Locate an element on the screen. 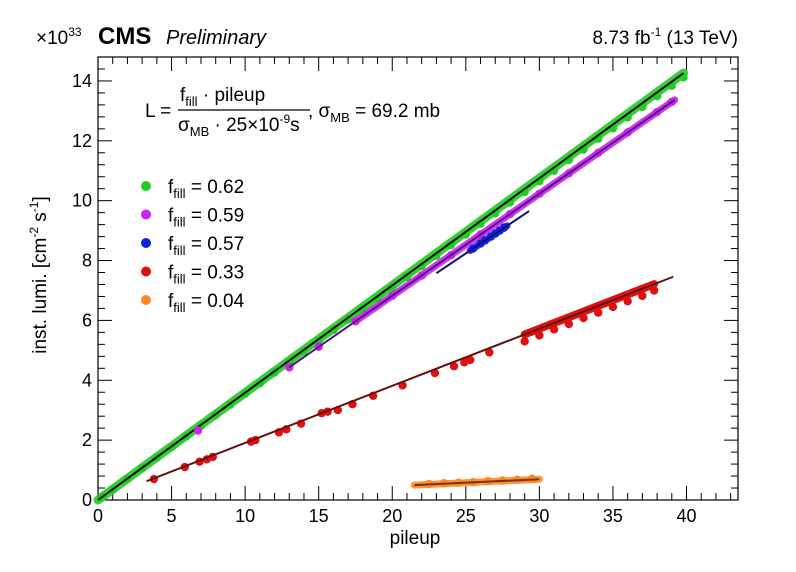  y-tick-label: 6 is located at coordinates (87, 320).